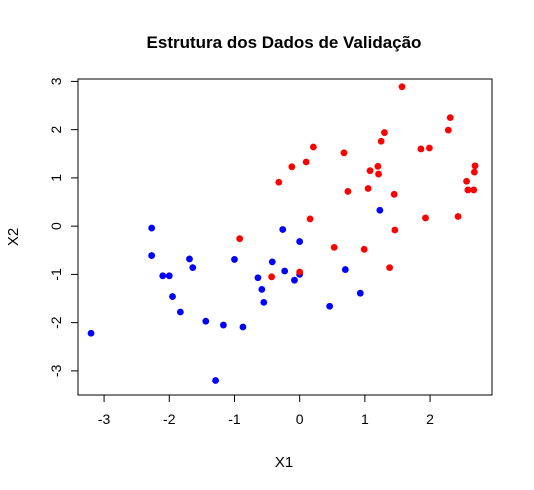 The width and height of the screenshot is (534, 490). Describe the element at coordinates (56, 226) in the screenshot. I see `y-tick-label: 0` at that location.